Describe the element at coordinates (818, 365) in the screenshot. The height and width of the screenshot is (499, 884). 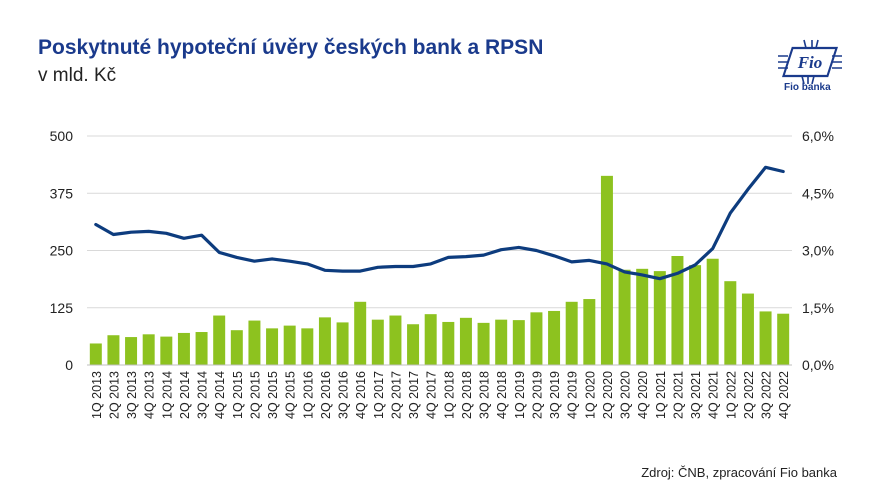
I see `y-right-tick-label: 0,0%` at that location.